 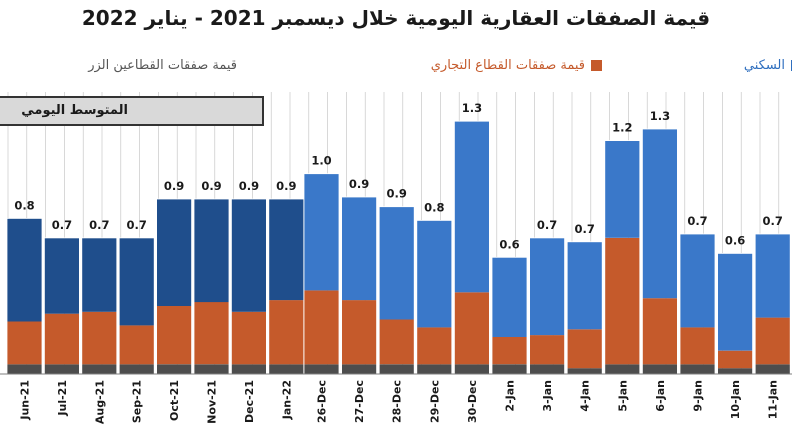 I want to click on bar-daily-other-5-Jan, so click(x=622, y=369).